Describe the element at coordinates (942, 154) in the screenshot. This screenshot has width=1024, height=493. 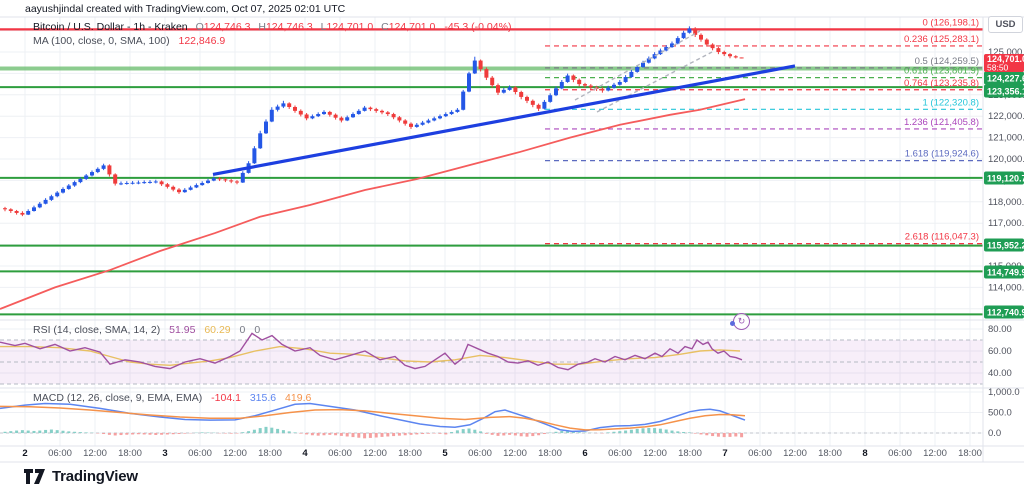
I see `fib-level-label: 1.618 (119,924.6)` at that location.